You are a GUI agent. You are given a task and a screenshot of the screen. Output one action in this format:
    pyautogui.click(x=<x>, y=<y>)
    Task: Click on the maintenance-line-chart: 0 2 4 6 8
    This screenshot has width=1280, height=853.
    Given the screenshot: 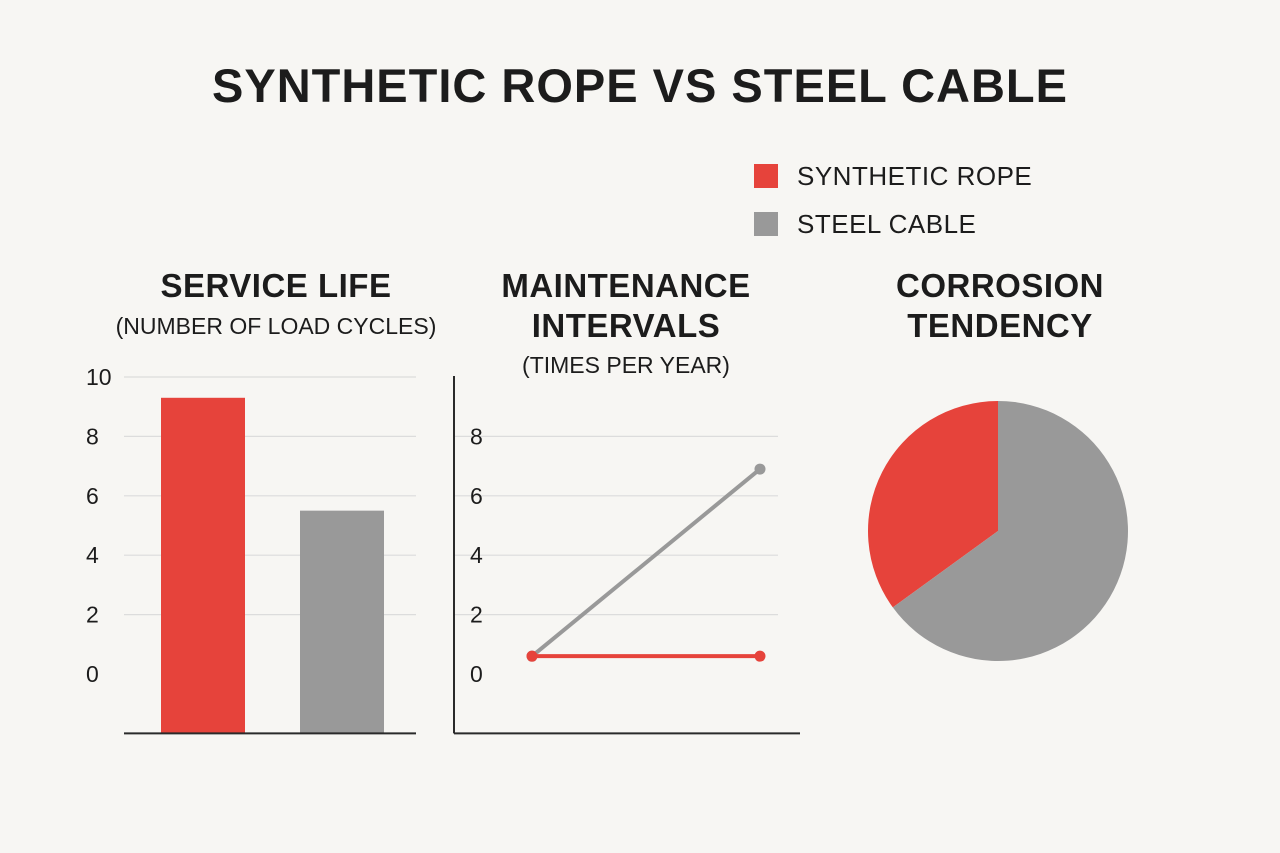 What is the action you would take?
    pyautogui.click(x=626, y=555)
    